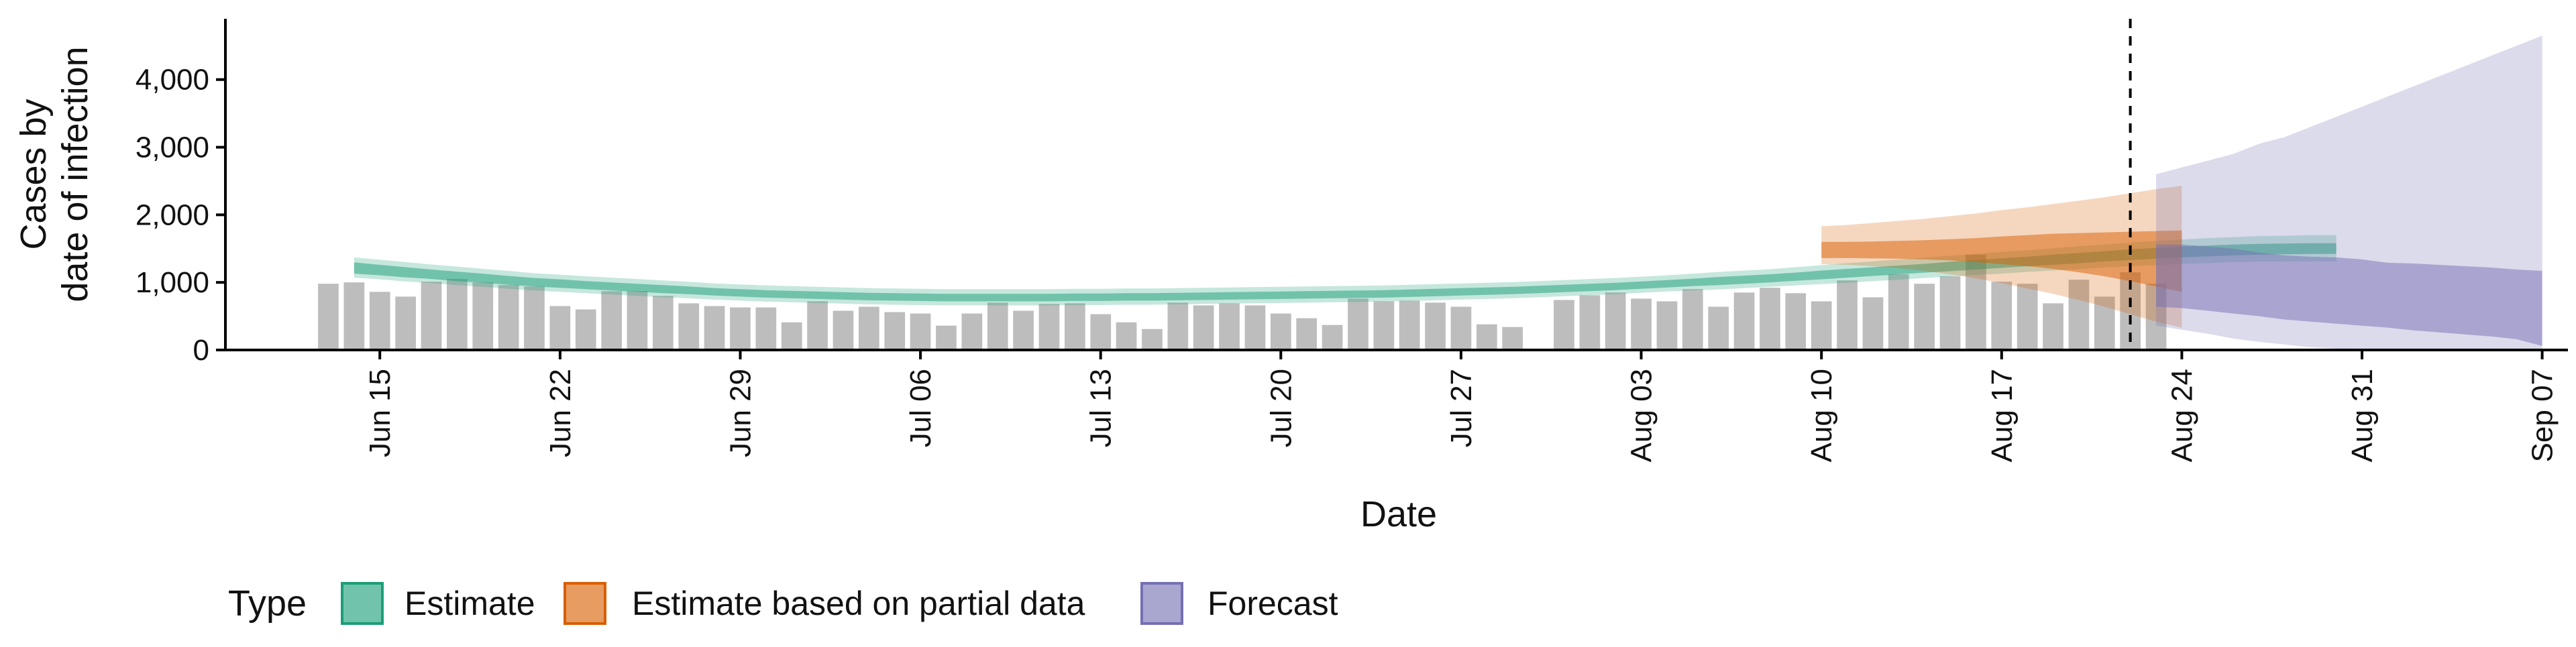 The width and height of the screenshot is (2576, 647). Describe the element at coordinates (172, 282) in the screenshot. I see `y-tick-label: 1,000` at that location.